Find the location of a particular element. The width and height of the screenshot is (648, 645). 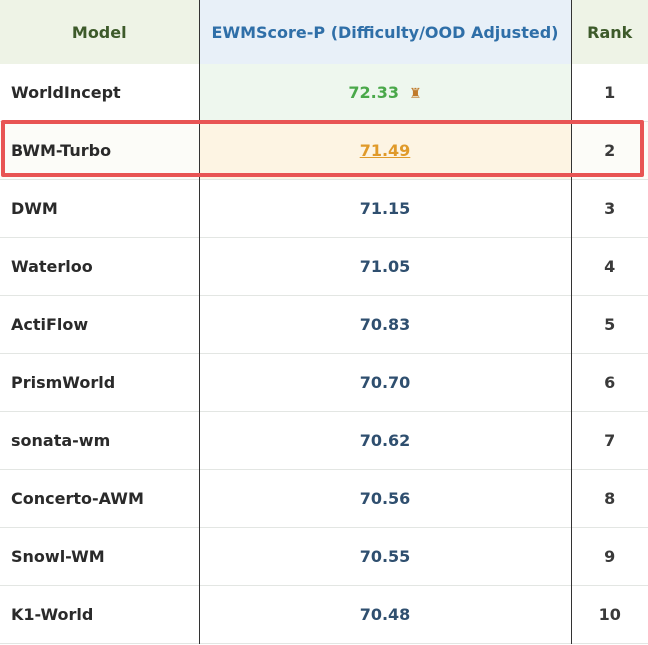

model-name: Snowl-WM is located at coordinates (58, 556).